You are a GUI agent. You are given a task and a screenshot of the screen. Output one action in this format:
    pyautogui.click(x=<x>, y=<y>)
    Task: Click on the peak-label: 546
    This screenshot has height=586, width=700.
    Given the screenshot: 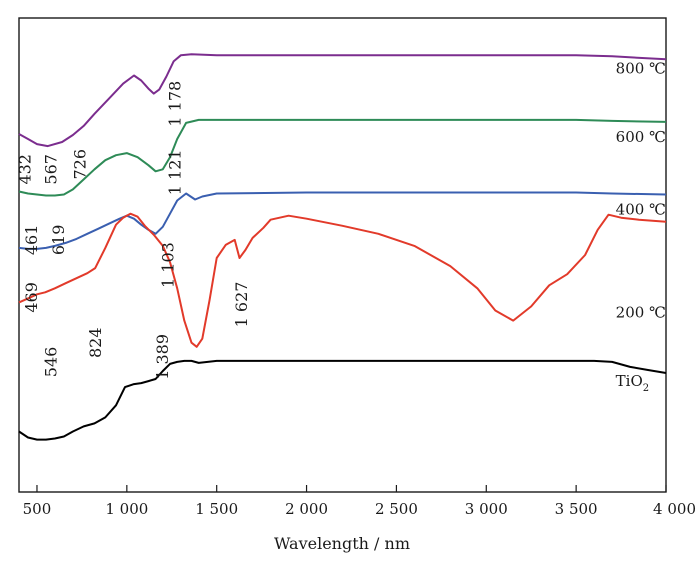 What is the action you would take?
    pyautogui.click(x=51, y=362)
    